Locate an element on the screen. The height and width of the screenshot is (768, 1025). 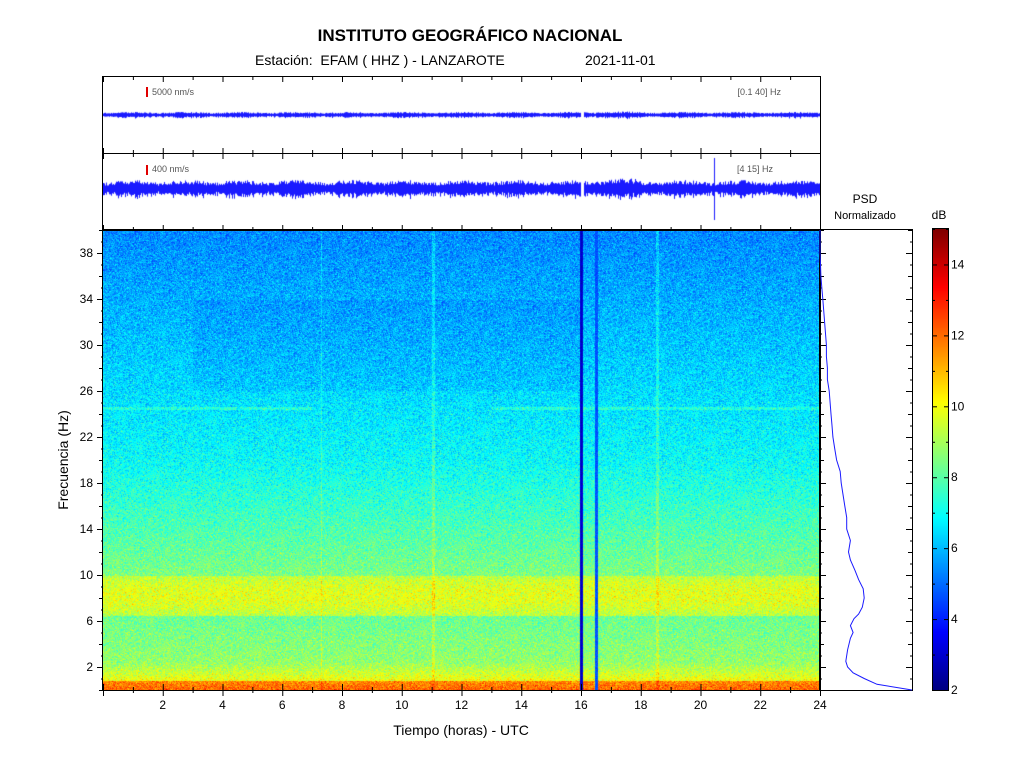
y-tick-label: 18 is located at coordinates (87, 483).